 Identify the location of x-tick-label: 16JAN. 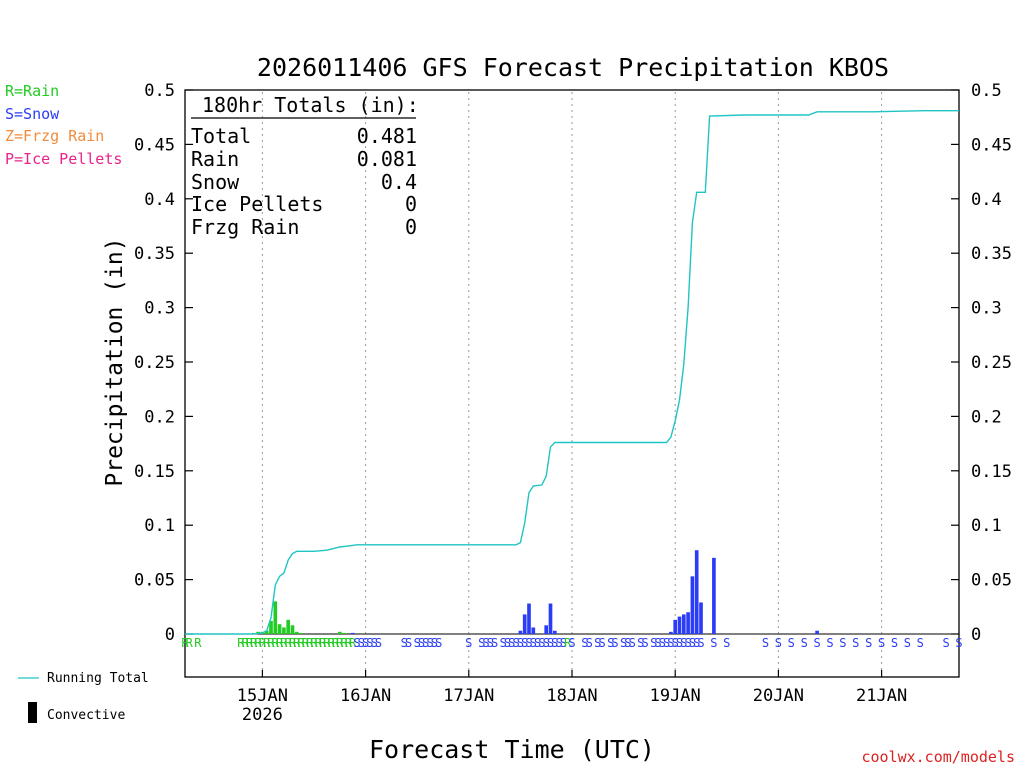
(365, 696).